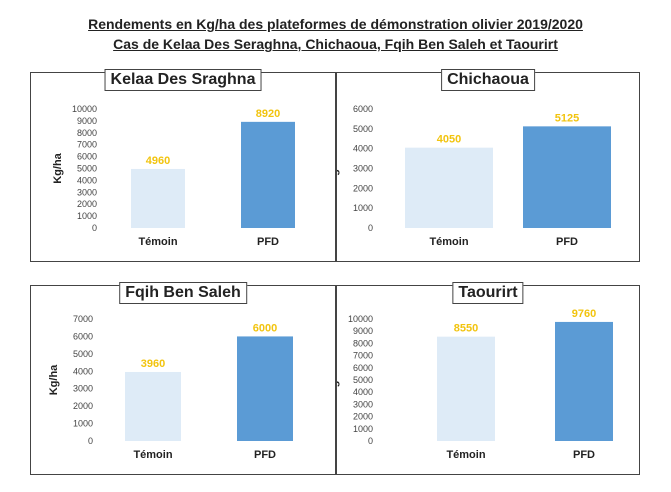 This screenshot has width=671, height=492. Describe the element at coordinates (158, 161) in the screenshot. I see `data-label: 4960` at that location.